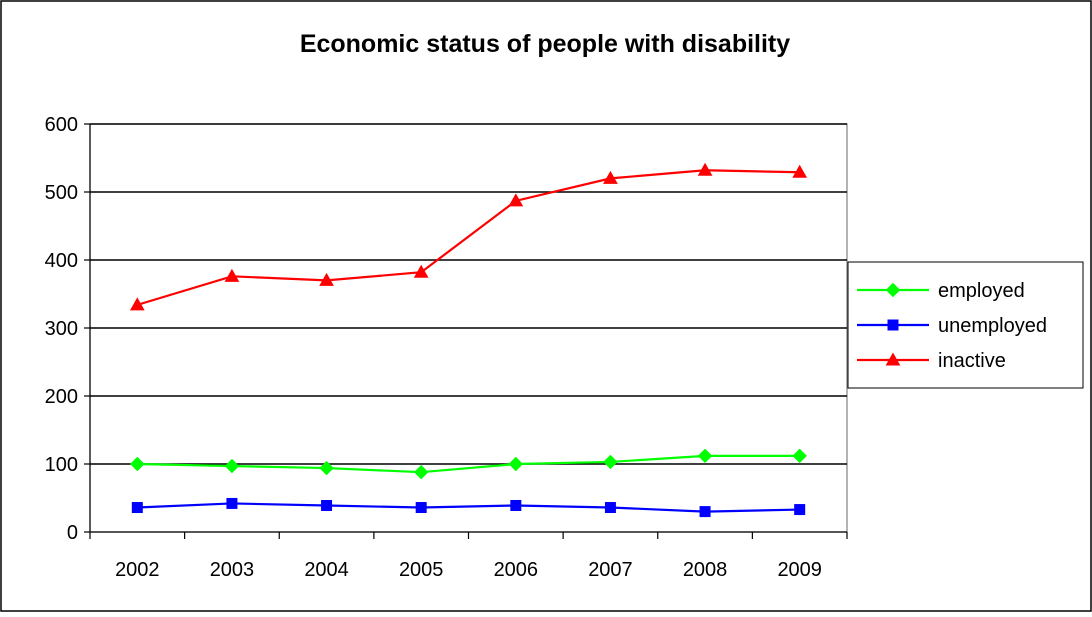 The width and height of the screenshot is (1092, 617). Describe the element at coordinates (137, 570) in the screenshot. I see `x-tick-label: 2002` at that location.